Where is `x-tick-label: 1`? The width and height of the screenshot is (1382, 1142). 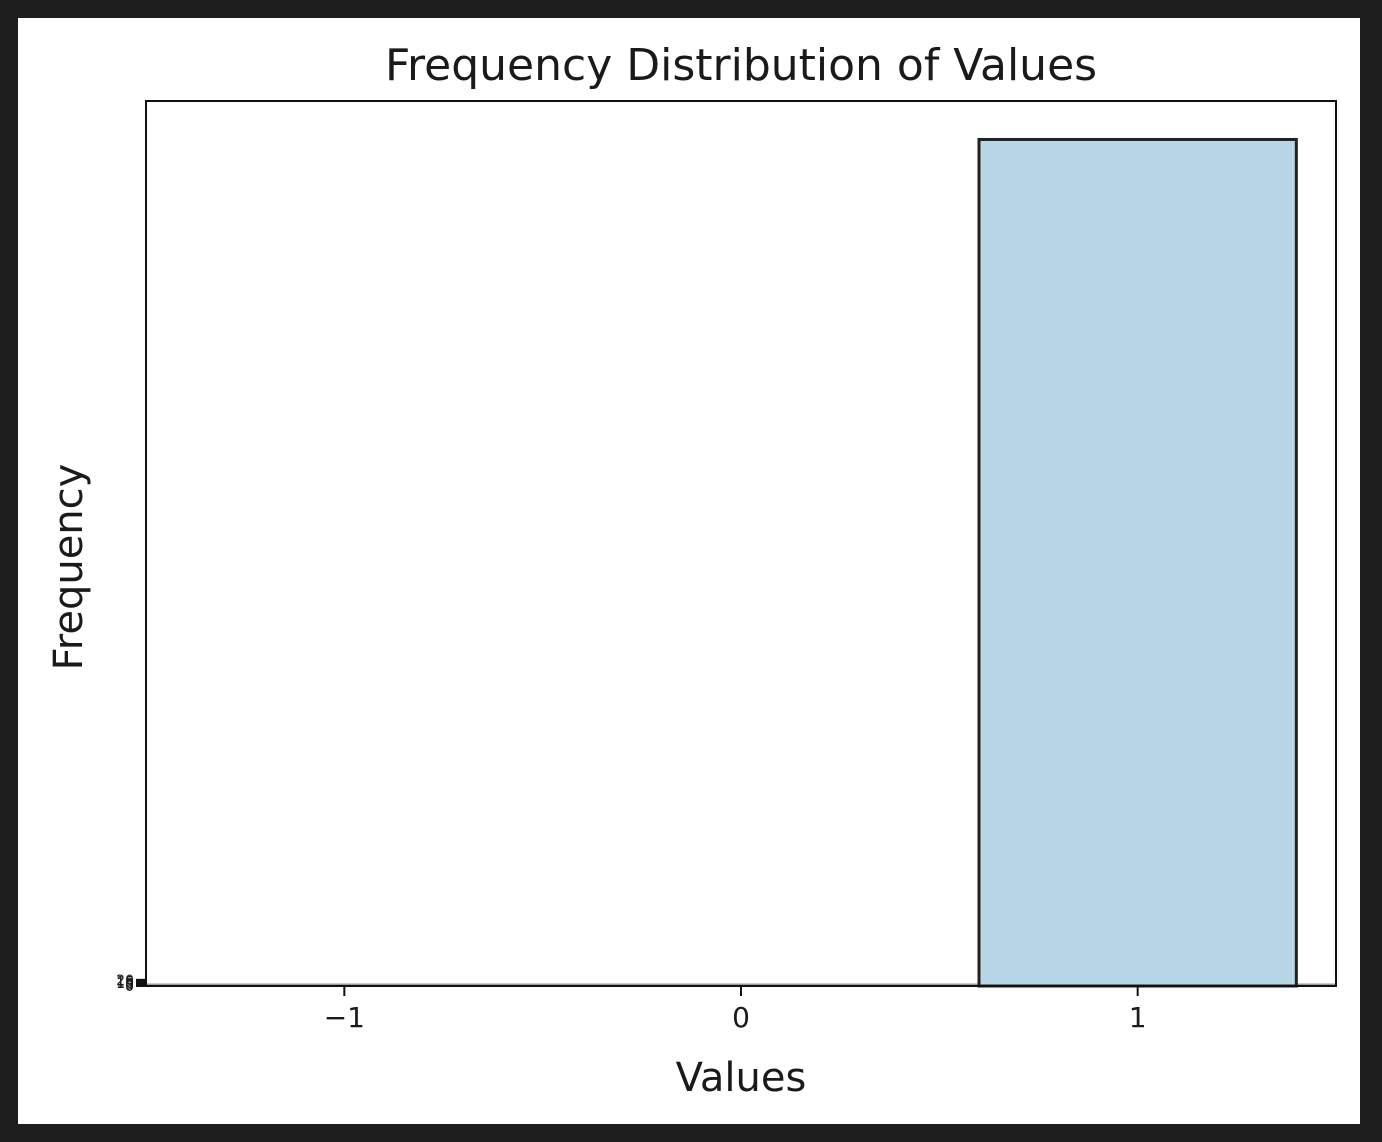
x-tick-label: 1 is located at coordinates (1138, 1017).